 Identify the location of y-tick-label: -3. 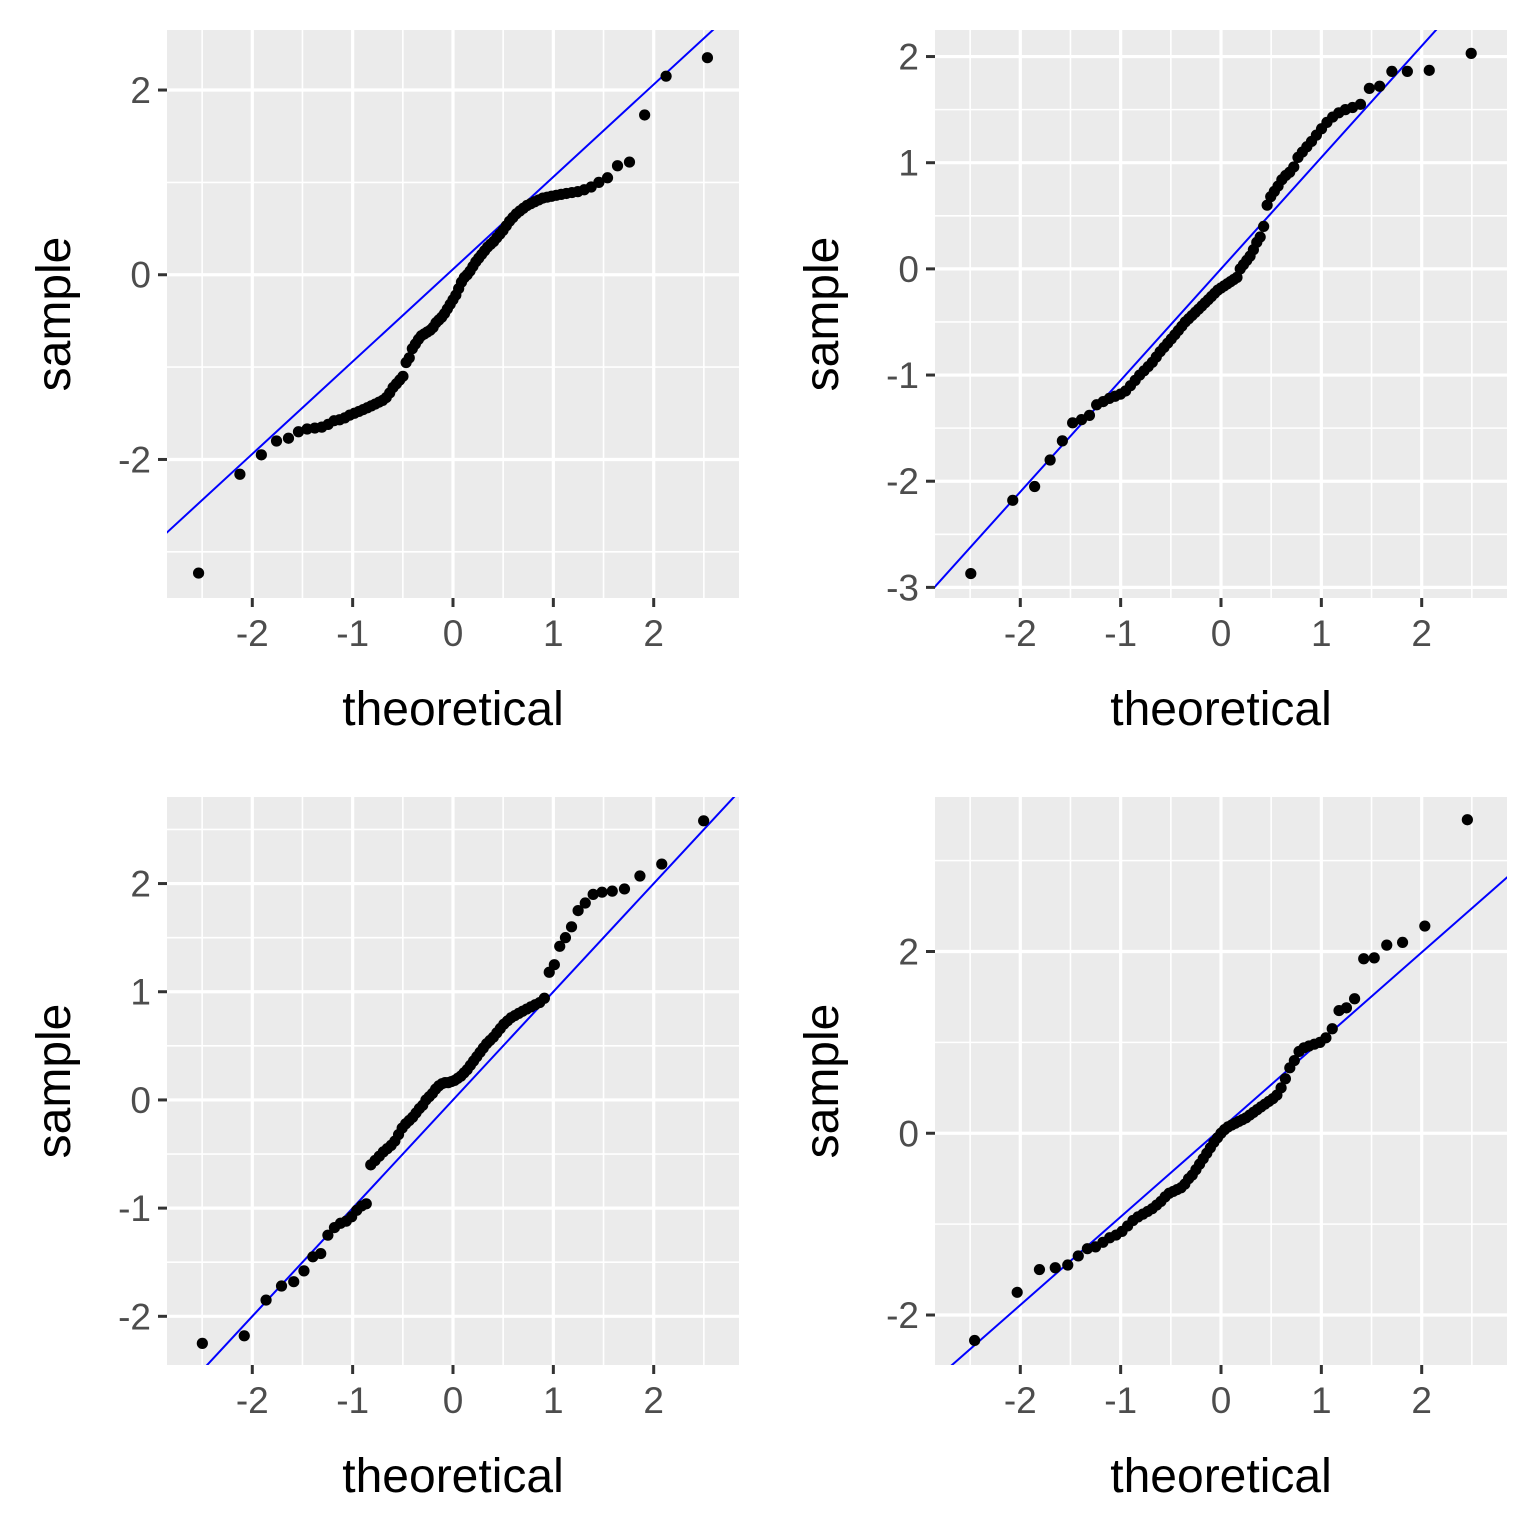
(902, 587).